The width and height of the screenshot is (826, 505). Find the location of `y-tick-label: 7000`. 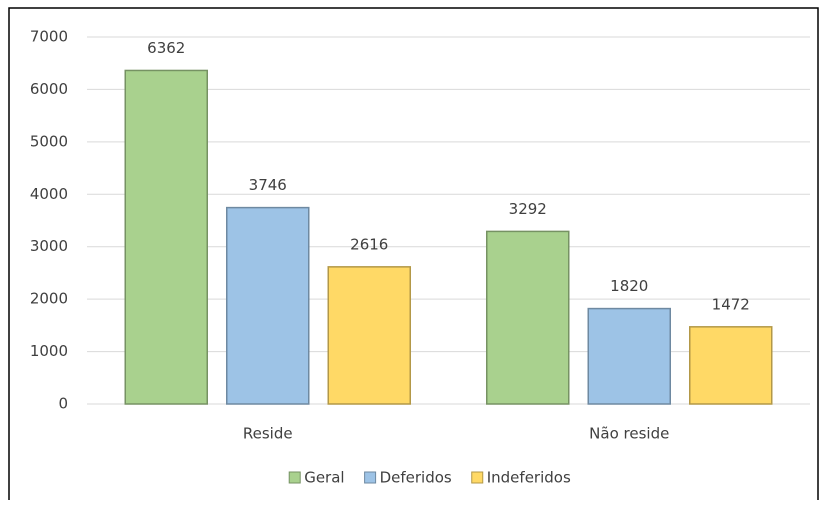

y-tick-label: 7000 is located at coordinates (49, 37).